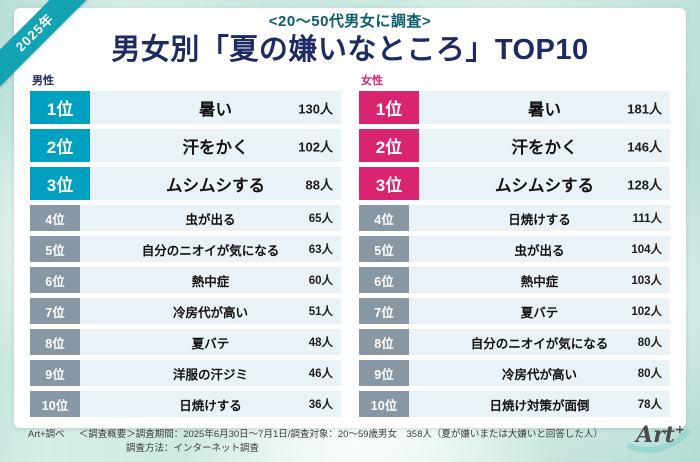 This screenshot has width=700, height=462. I want to click on women-rank-row-6: 6位 熱中症 103人, so click(514, 280).